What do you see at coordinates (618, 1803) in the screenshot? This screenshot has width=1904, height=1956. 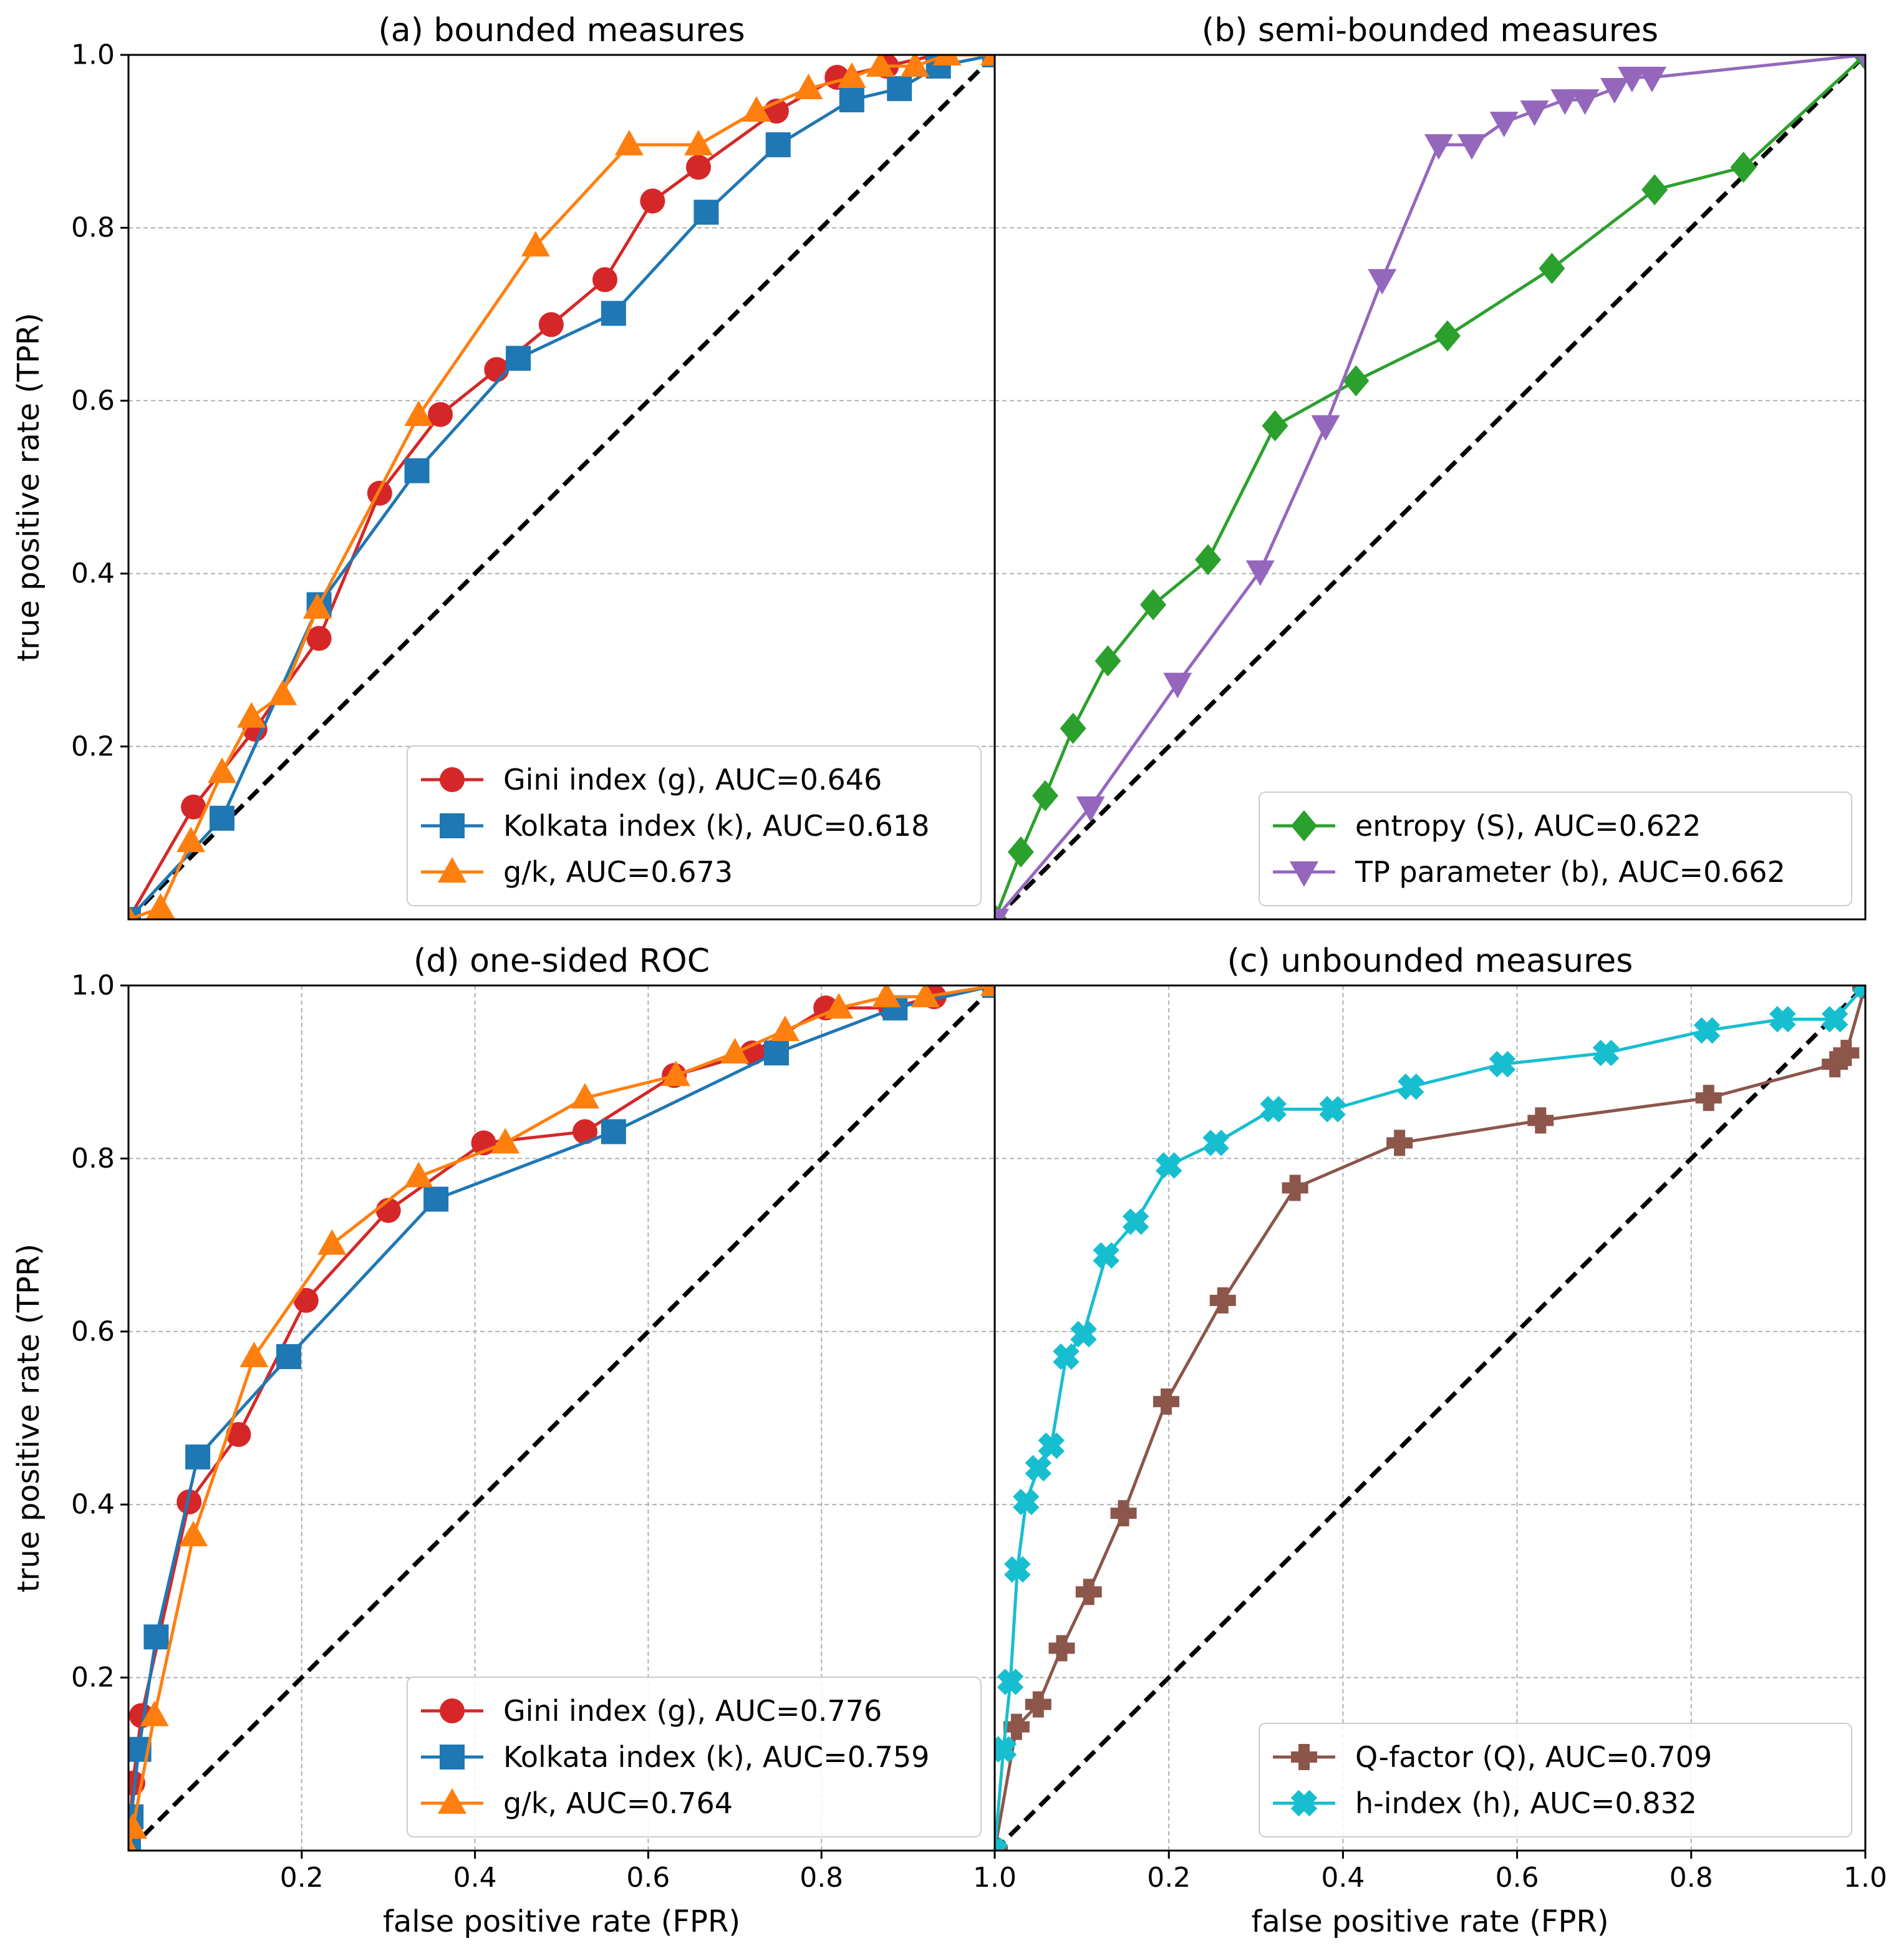 I see `legend-entry: g/k, AUC=0.764` at bounding box center [618, 1803].